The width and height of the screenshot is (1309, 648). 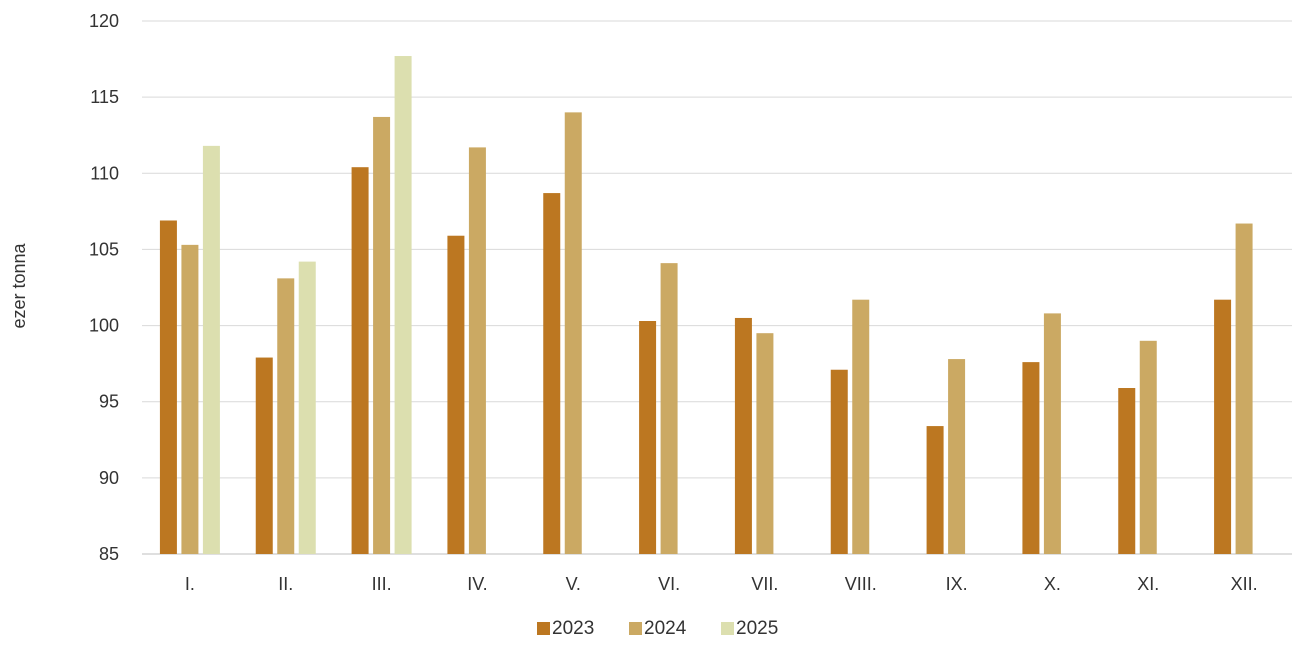 What do you see at coordinates (721, 584) in the screenshot?
I see `x-axis-tick-labels: I. II. III. IV. V. VI. VII. VIII. IX. X. XI. XII.` at bounding box center [721, 584].